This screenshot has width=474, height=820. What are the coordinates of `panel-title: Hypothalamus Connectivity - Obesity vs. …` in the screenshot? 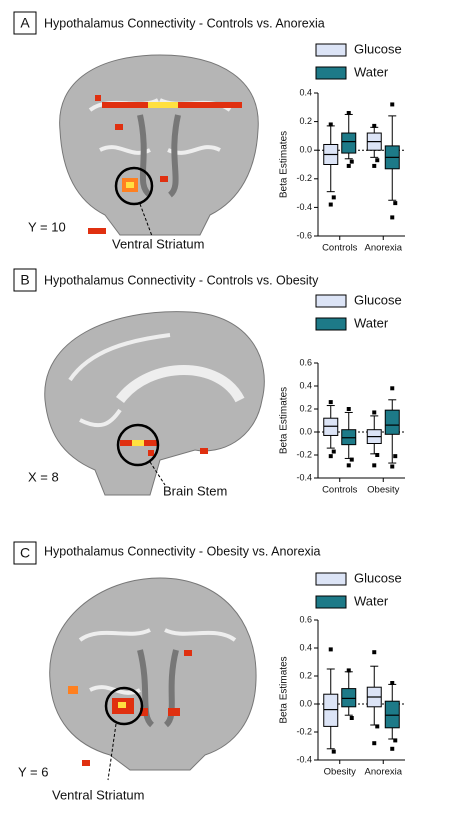 It's located at (182, 551).